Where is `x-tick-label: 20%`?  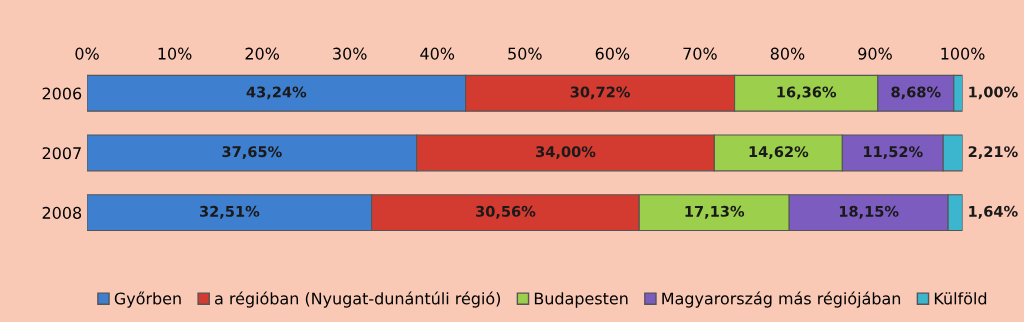 x-tick-label: 20% is located at coordinates (262, 53).